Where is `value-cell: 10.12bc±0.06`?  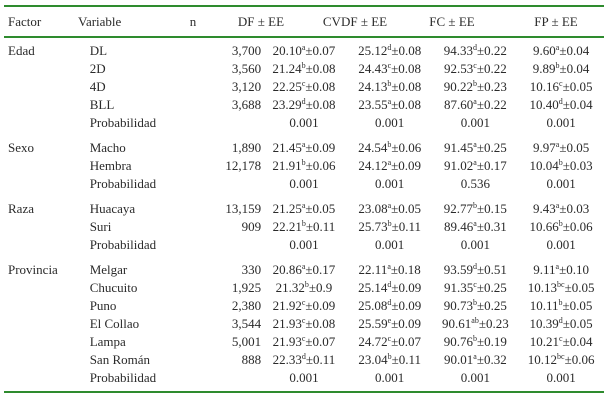 value-cell: 10.12bc±0.06 is located at coordinates (561, 360).